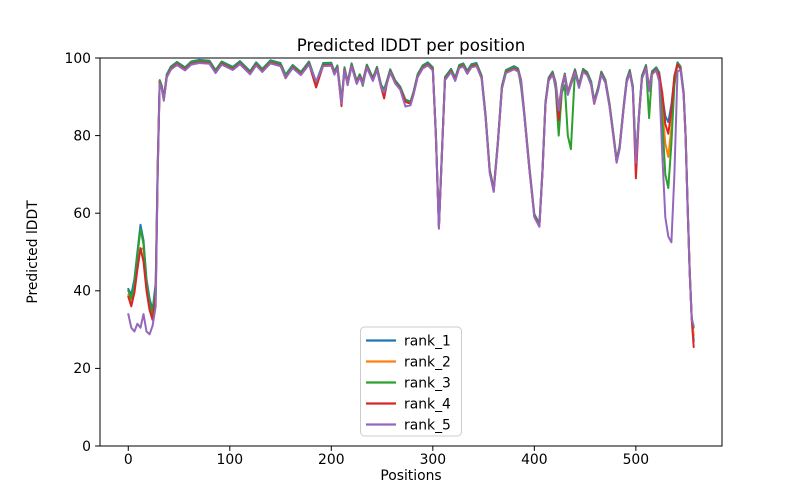 Image resolution: width=800 pixels, height=500 pixels. I want to click on y-tick-label: 60, so click(82, 214).